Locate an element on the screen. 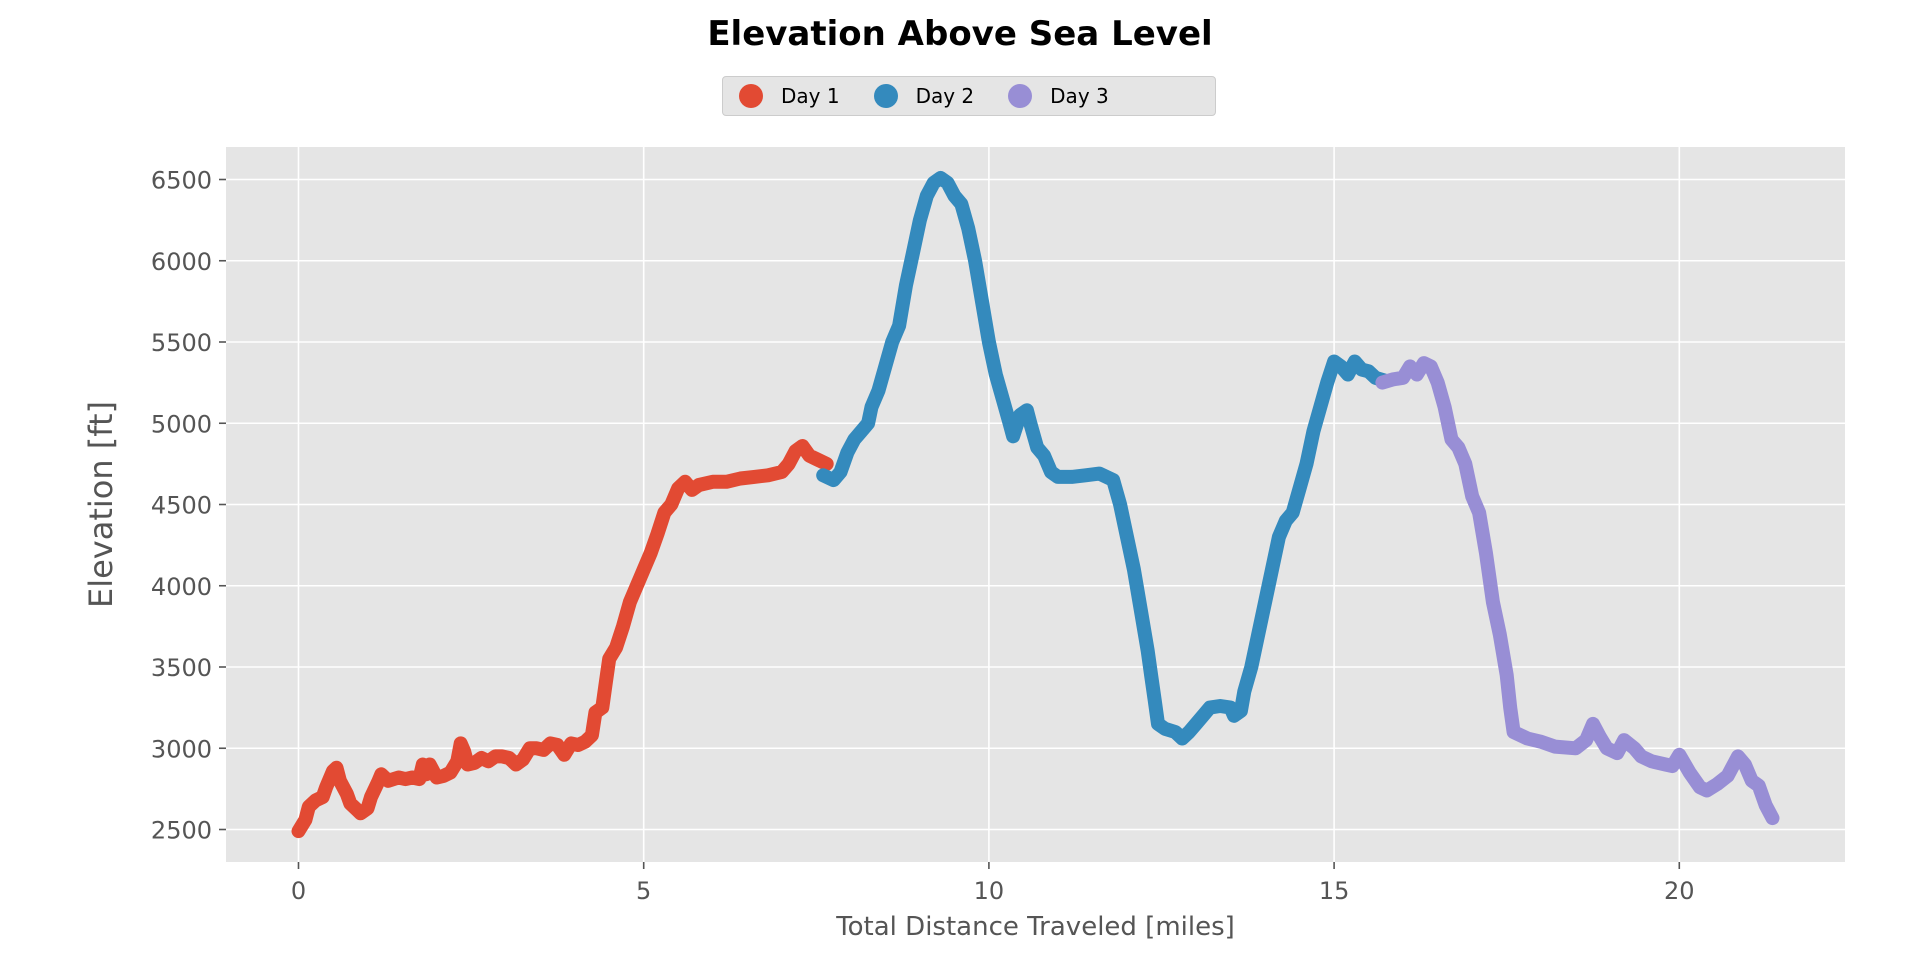  y-tick-label: 4000 is located at coordinates (181, 587).